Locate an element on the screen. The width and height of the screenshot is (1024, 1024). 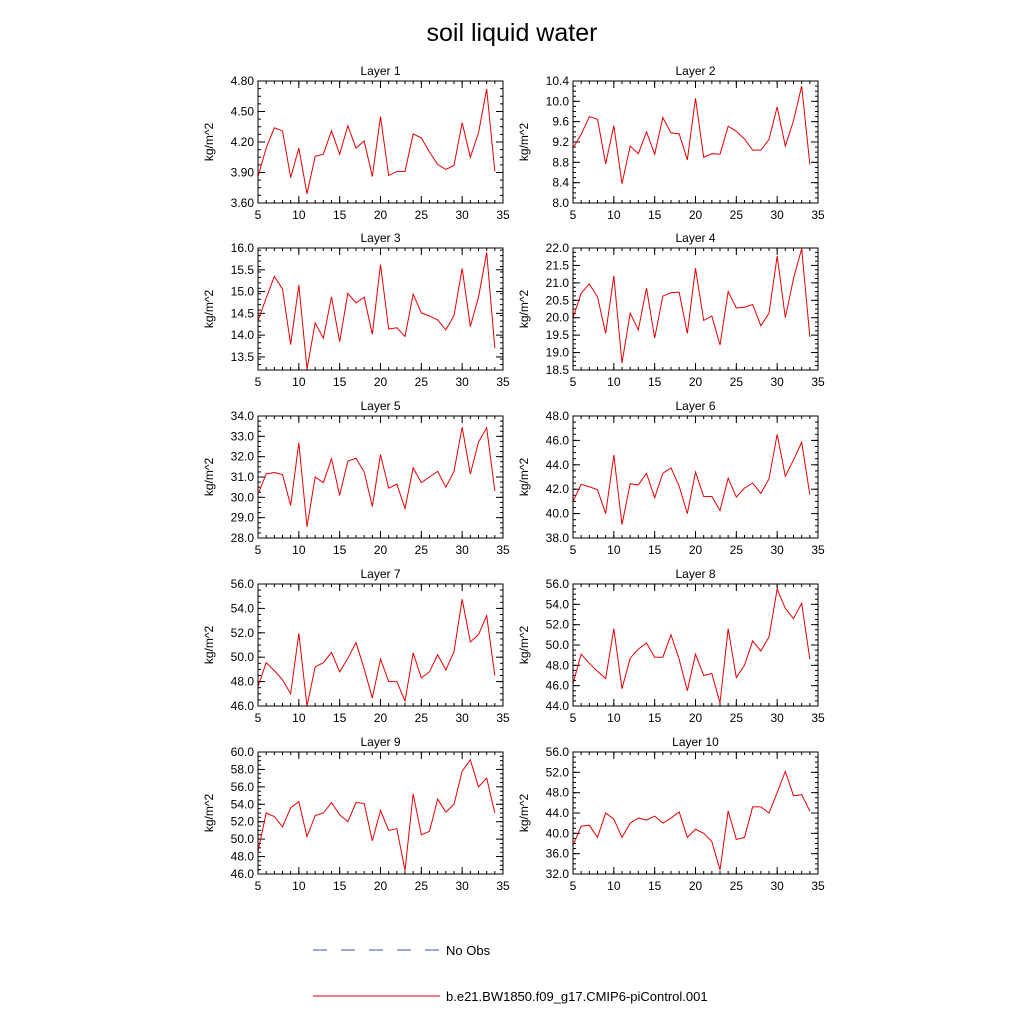
y-tick-label: 30.0 is located at coordinates (243, 497).